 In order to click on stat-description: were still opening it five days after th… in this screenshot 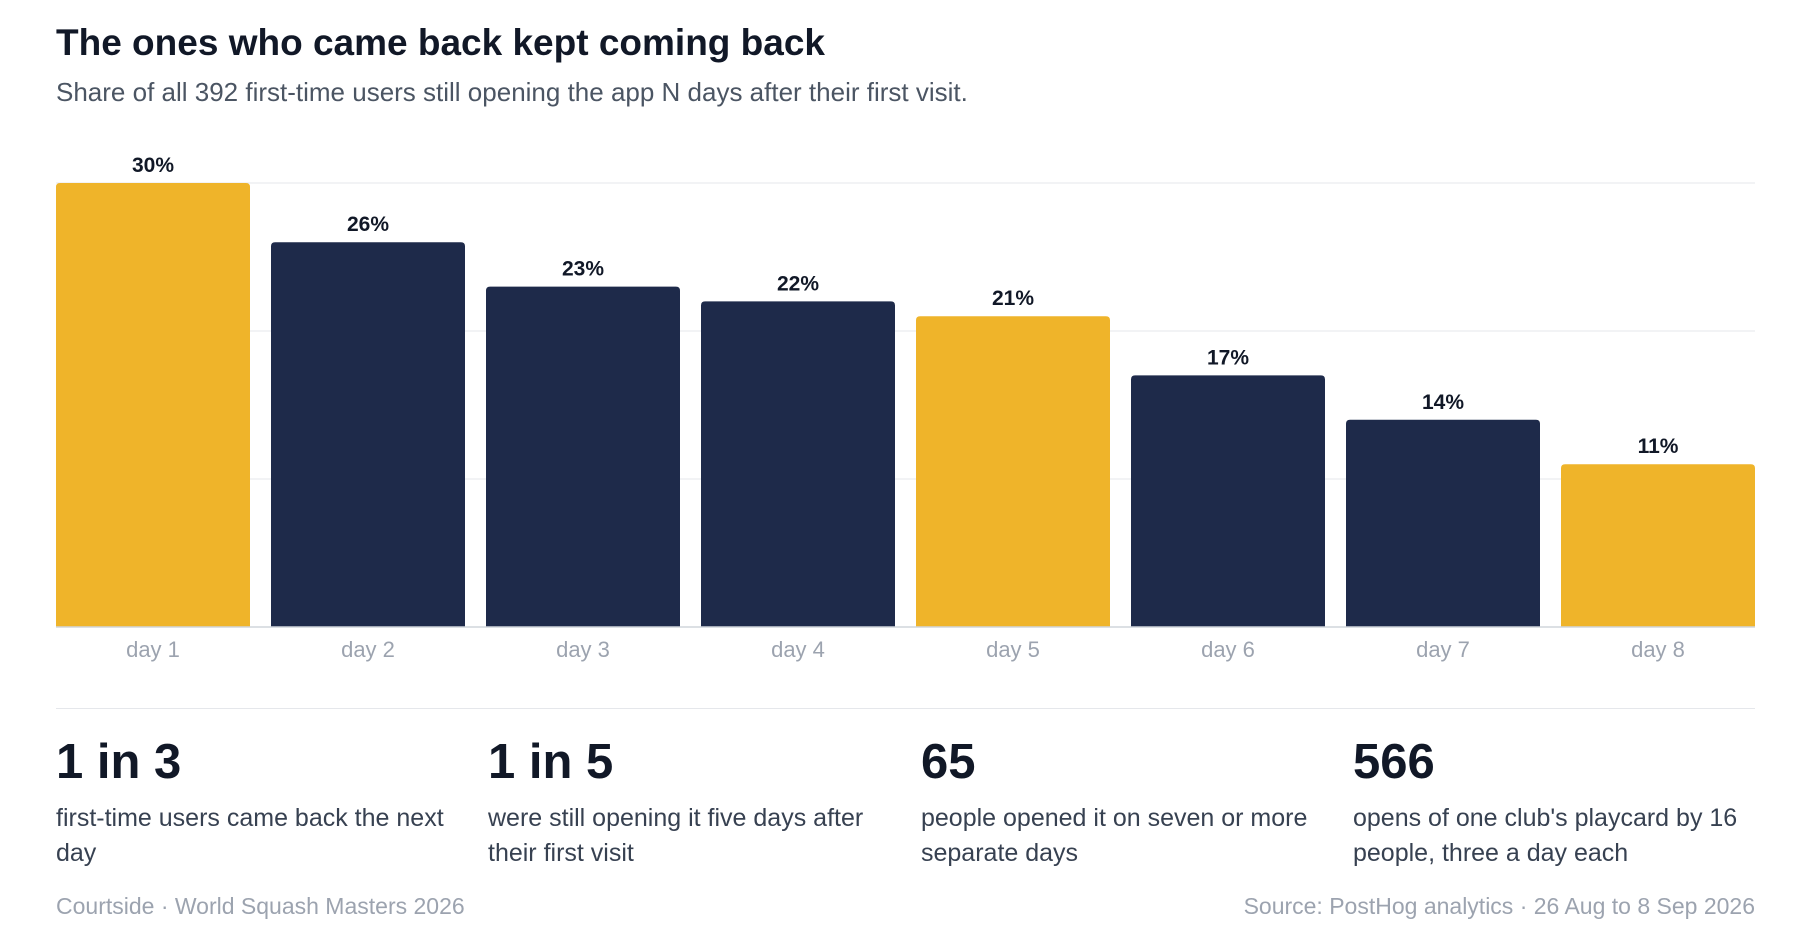, I will do `click(676, 835)`.